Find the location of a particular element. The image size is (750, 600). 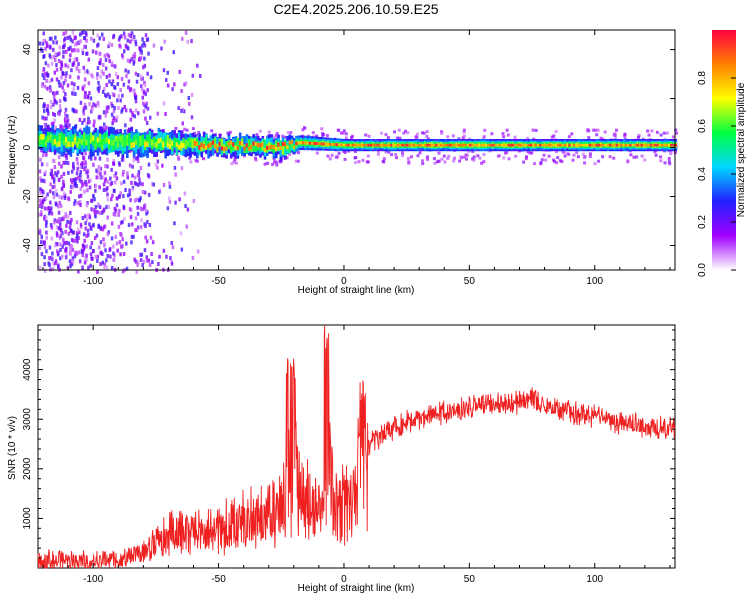

snr-y-axis-label: SNR (10 * v/v) is located at coordinates (12, 448).